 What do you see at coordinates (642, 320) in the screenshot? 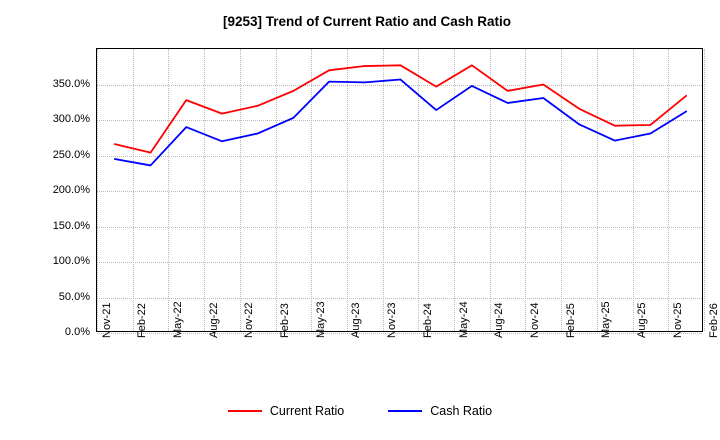
I see `x-axis-tick-label: Aug-25` at bounding box center [642, 320].